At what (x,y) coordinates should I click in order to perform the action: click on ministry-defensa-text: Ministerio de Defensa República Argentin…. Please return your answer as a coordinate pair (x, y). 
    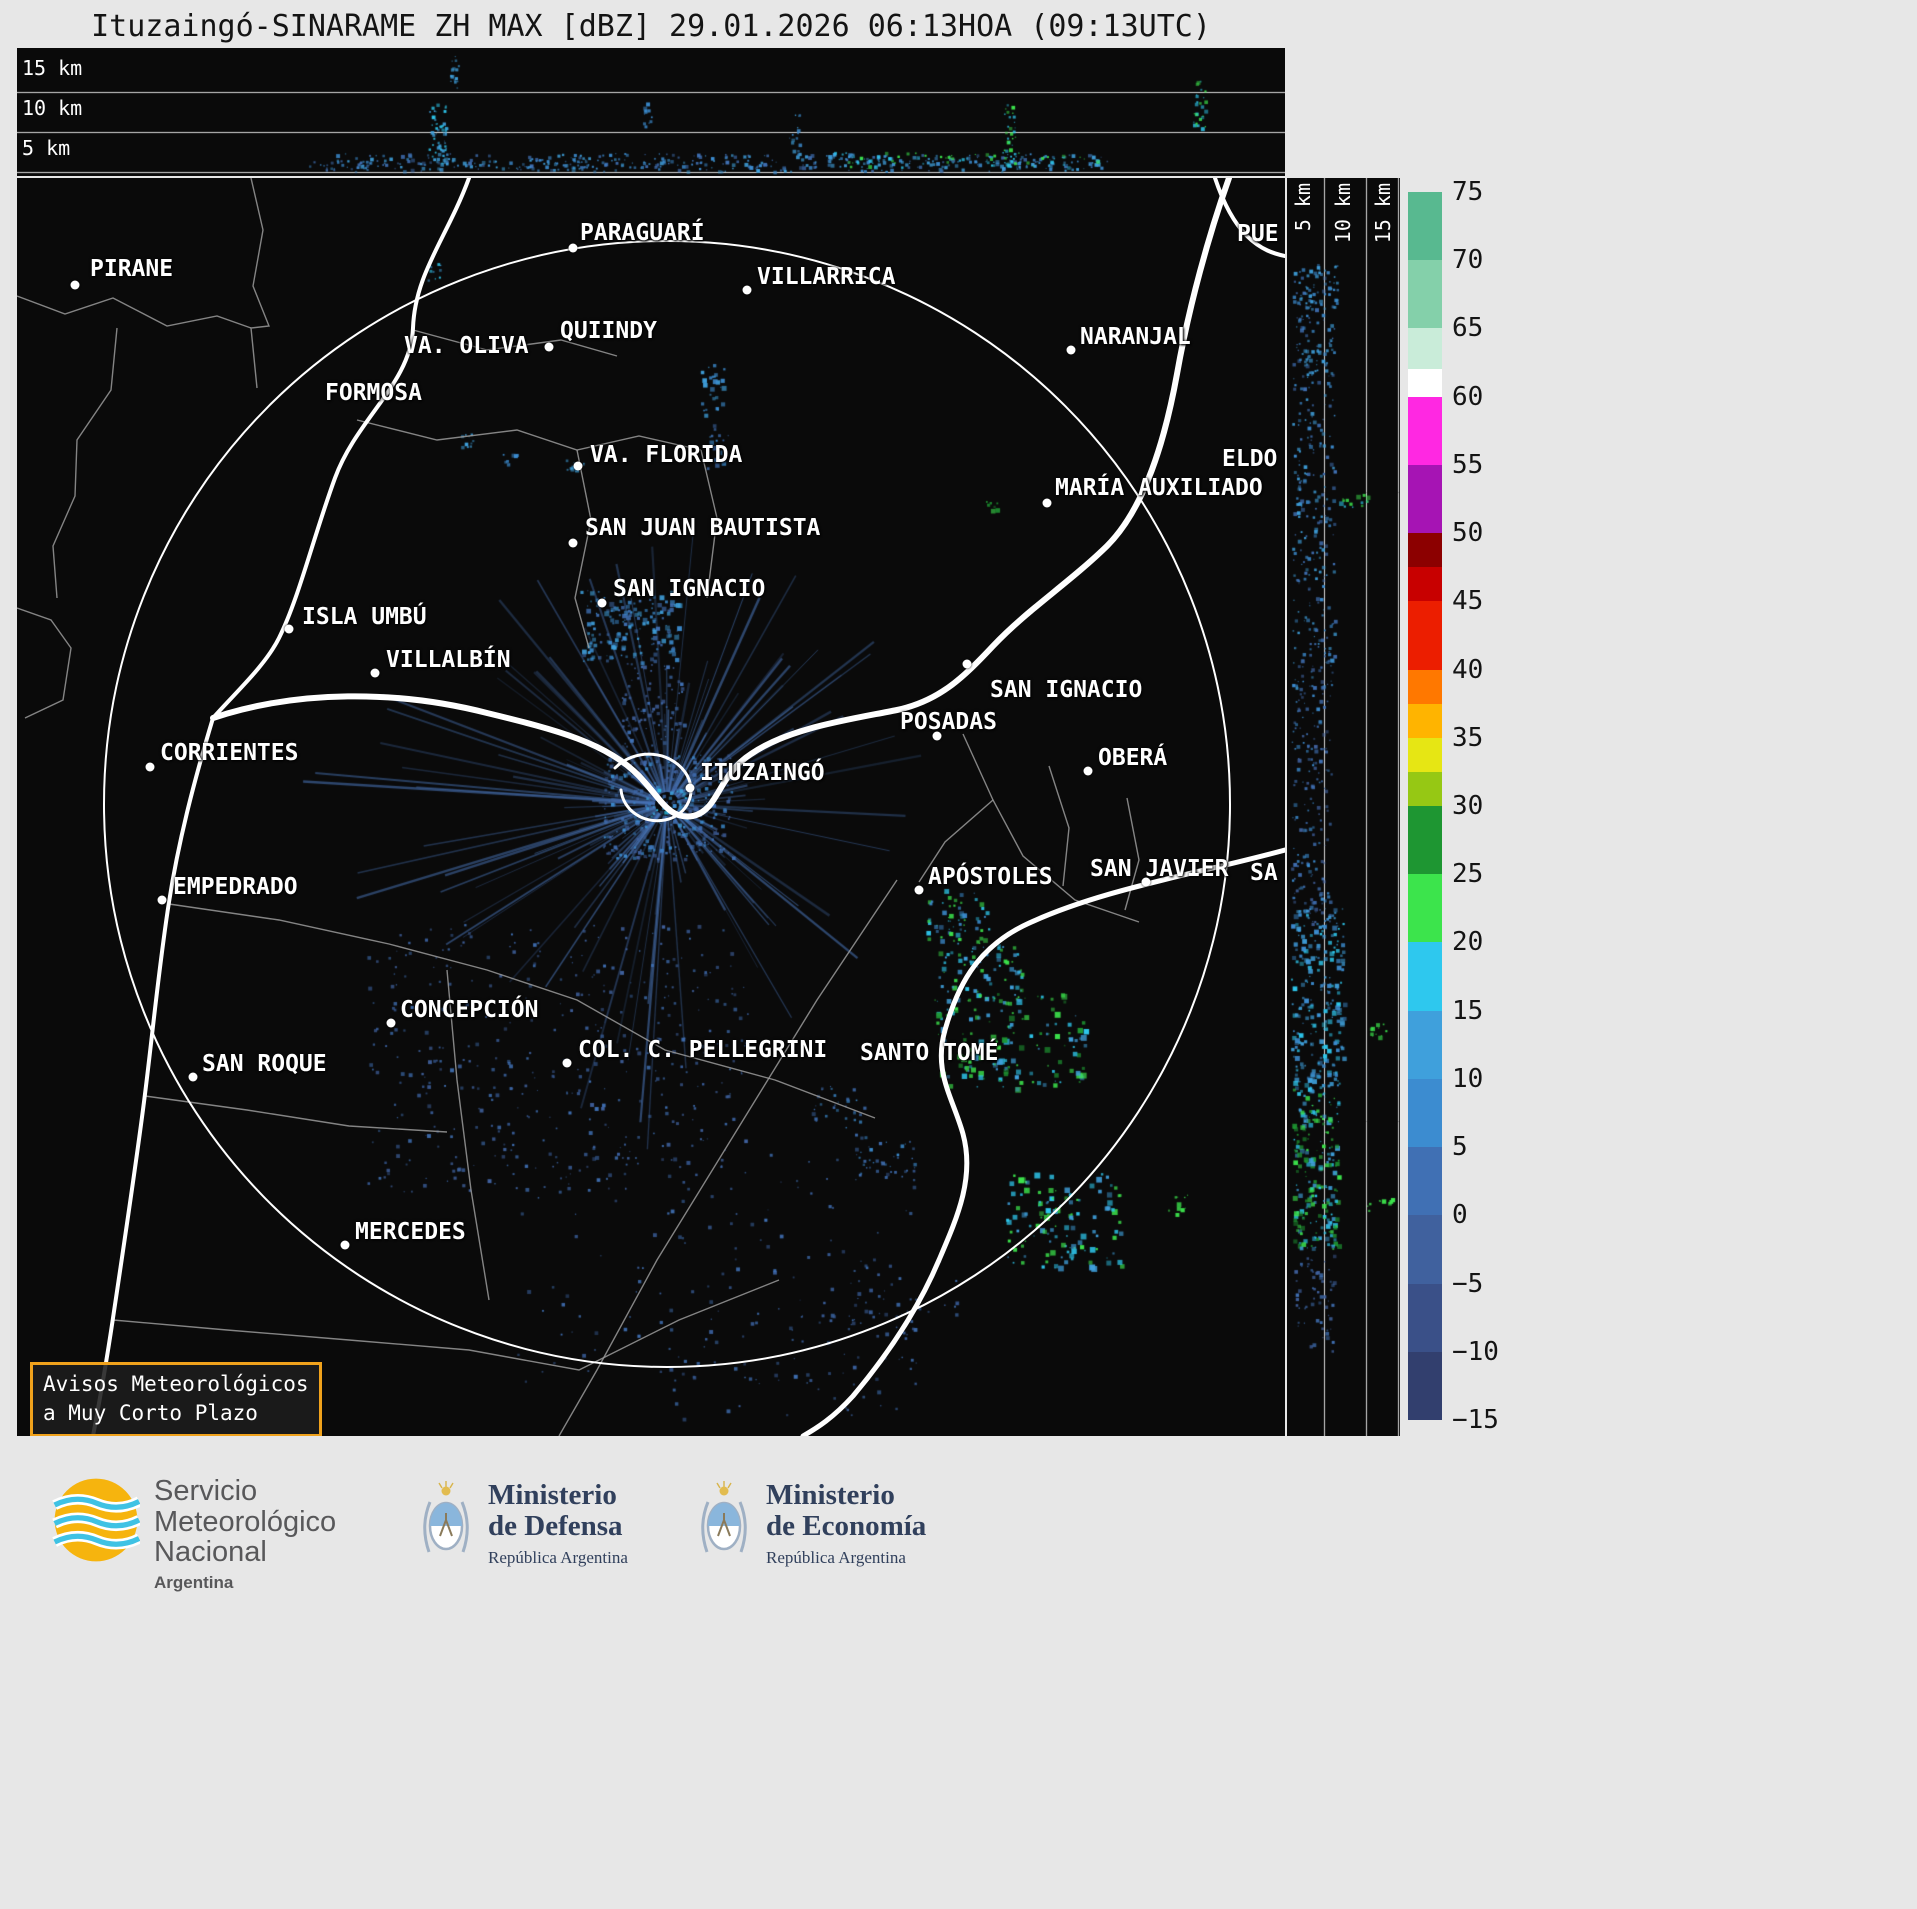
    Looking at the image, I should click on (558, 1523).